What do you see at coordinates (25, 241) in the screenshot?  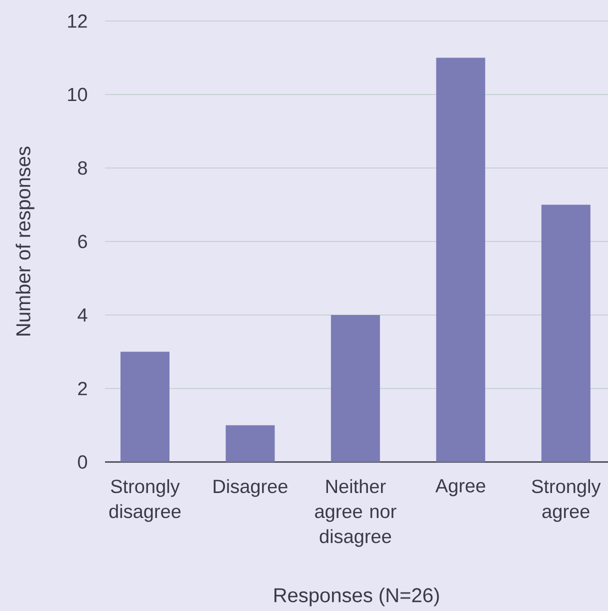 I see `y-axis-title: Number of responses` at bounding box center [25, 241].